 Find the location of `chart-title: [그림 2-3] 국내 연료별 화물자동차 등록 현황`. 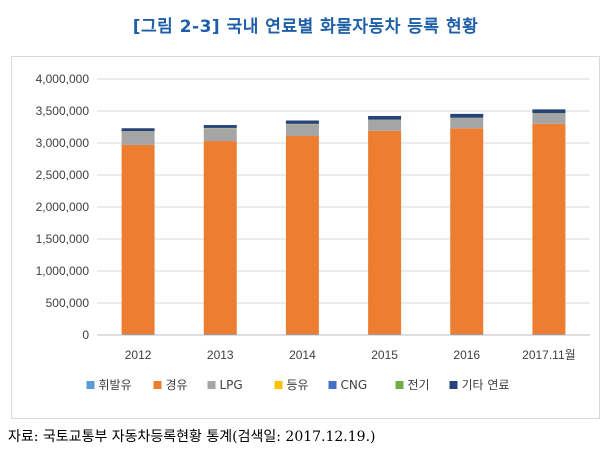

chart-title: [그림 2-3] 국내 연료별 화물자동차 등록 현황 is located at coordinates (305, 27).